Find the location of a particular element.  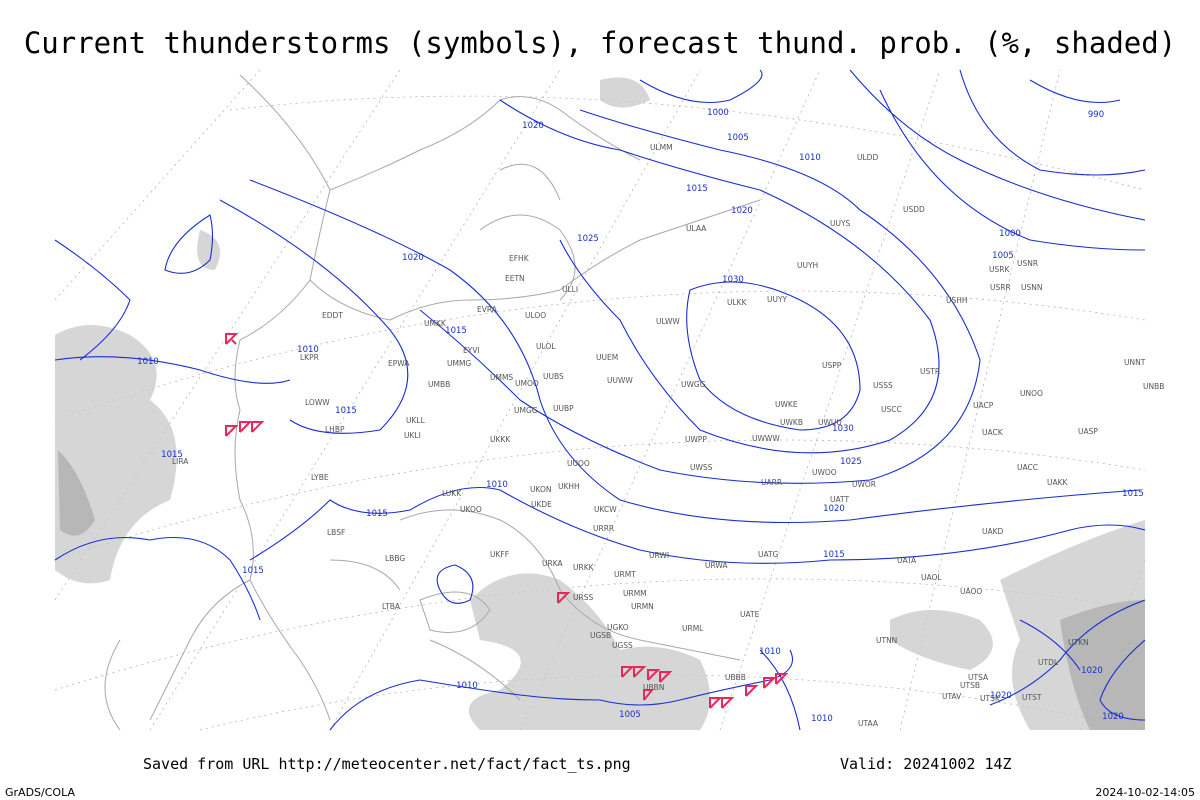

station-code: UMMS is located at coordinates (501, 377).